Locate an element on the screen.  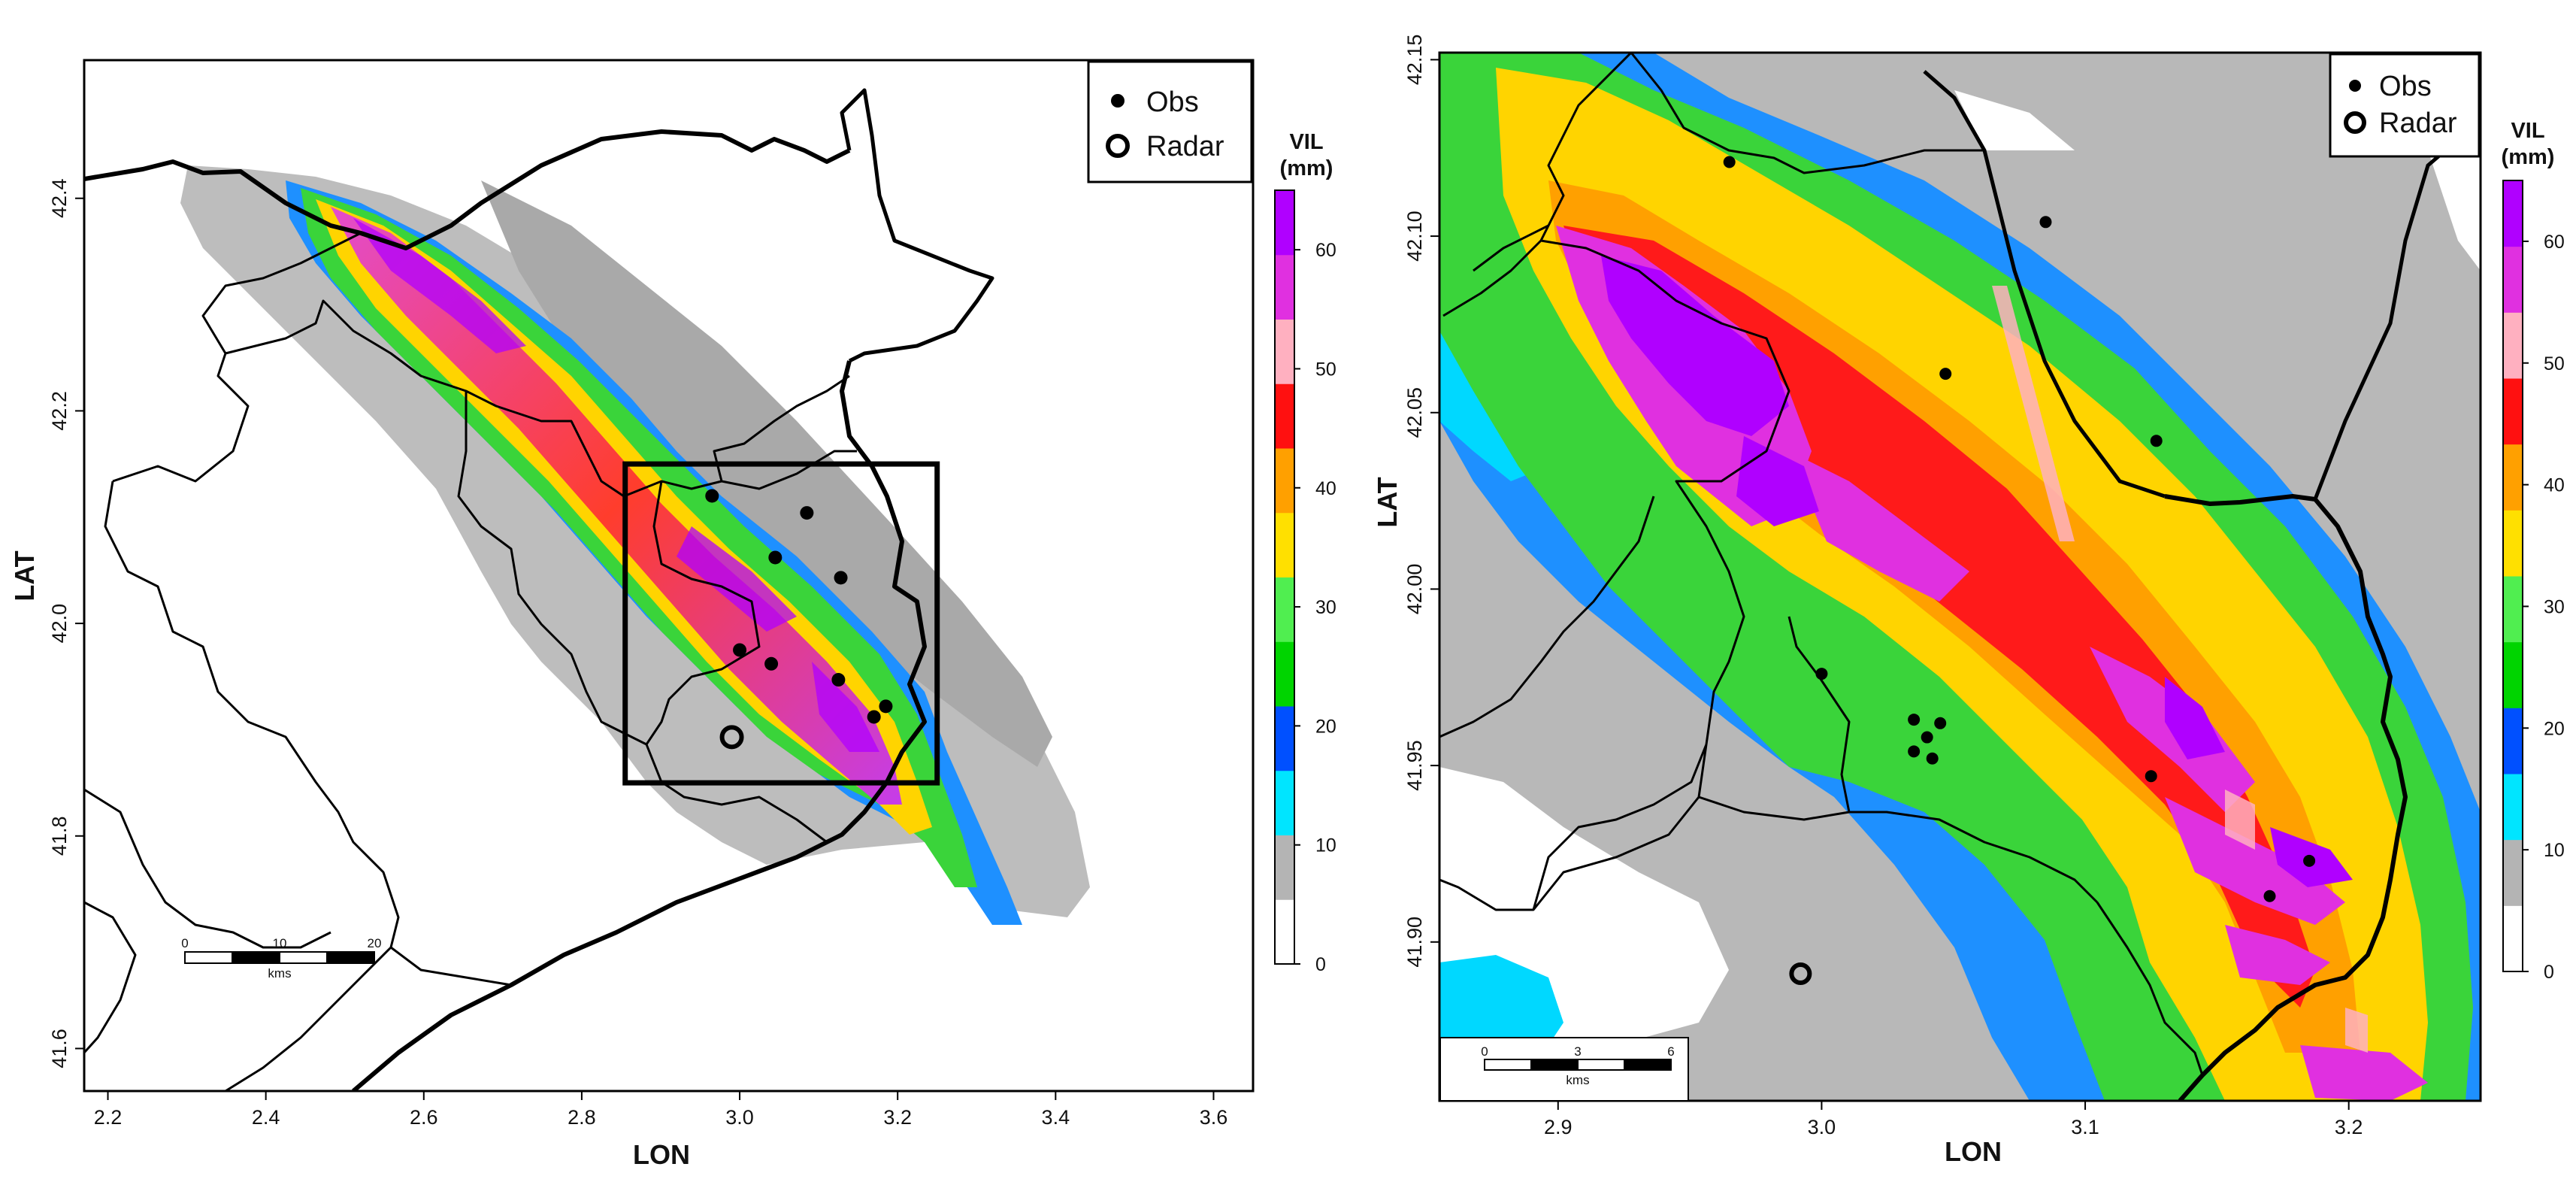
right-legend-obs: Obs is located at coordinates (2405, 86).